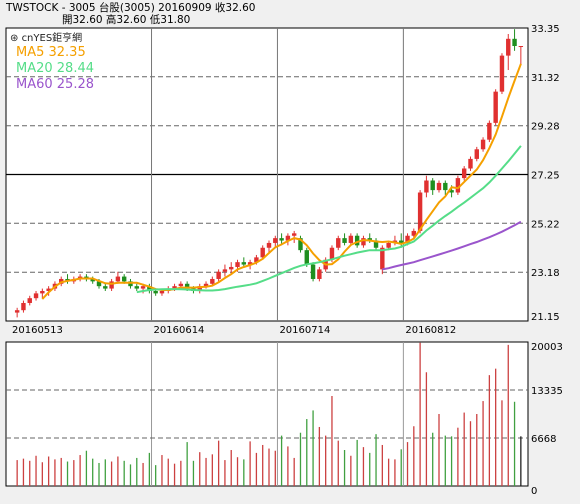 This screenshot has width=580, height=504. Describe the element at coordinates (547, 391) in the screenshot. I see `volume-y-tick-label: 13335` at that location.